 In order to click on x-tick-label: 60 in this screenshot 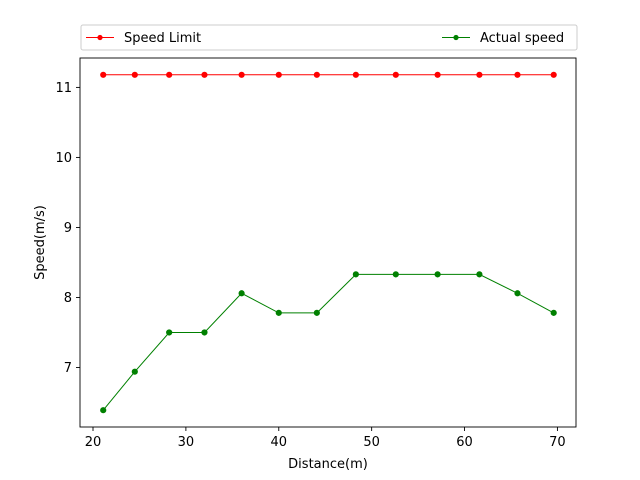, I will do `click(464, 442)`.